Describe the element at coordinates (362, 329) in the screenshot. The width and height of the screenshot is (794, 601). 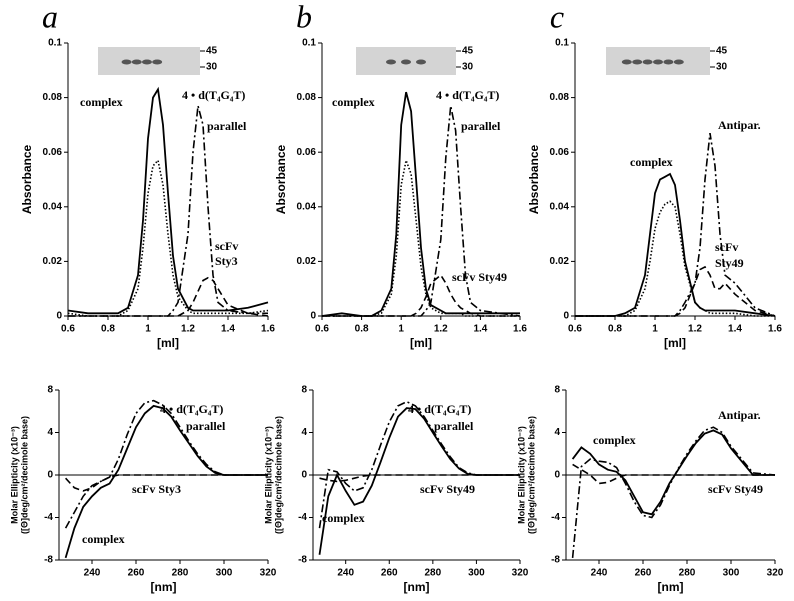
I see `x-tick-label: 0.8` at that location.